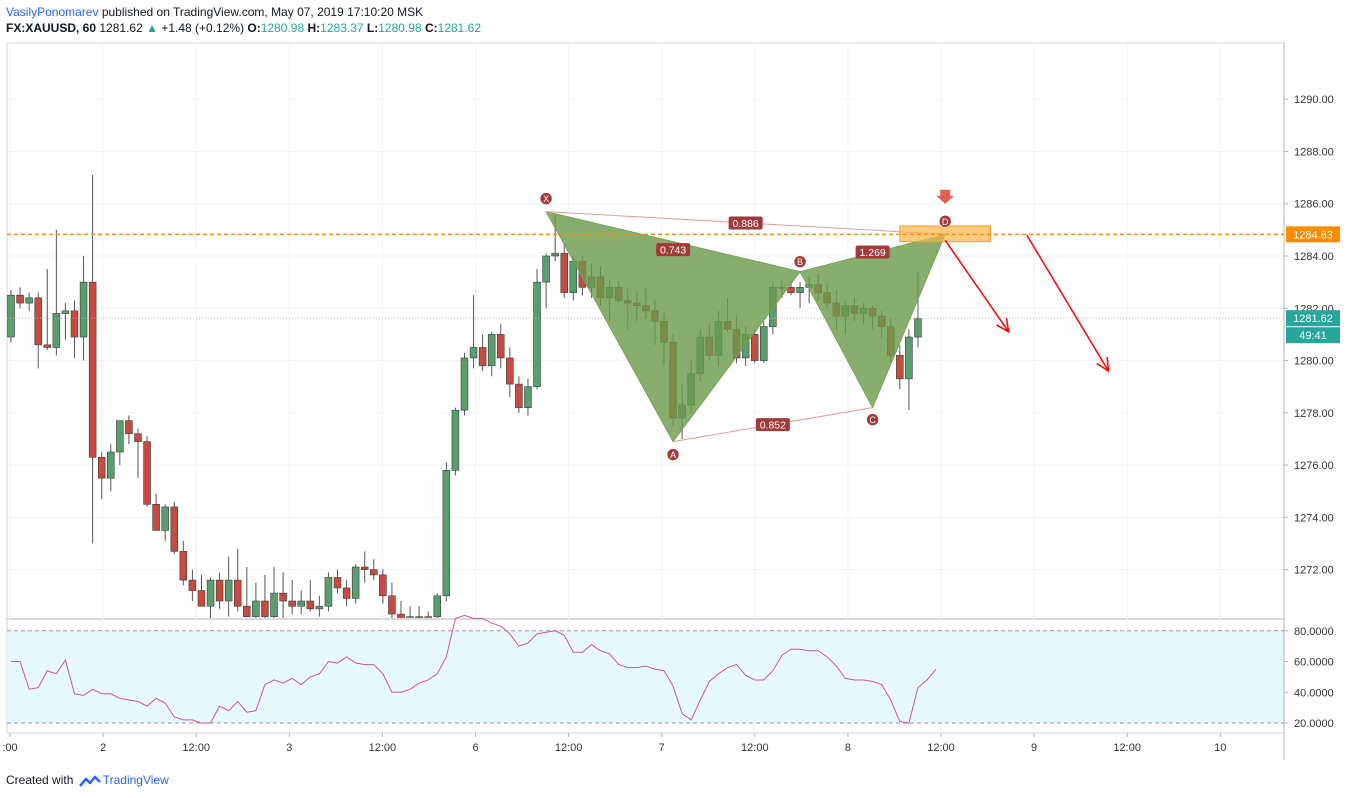 This screenshot has height=798, width=1348. I want to click on pattern-point-label: B, so click(800, 262).